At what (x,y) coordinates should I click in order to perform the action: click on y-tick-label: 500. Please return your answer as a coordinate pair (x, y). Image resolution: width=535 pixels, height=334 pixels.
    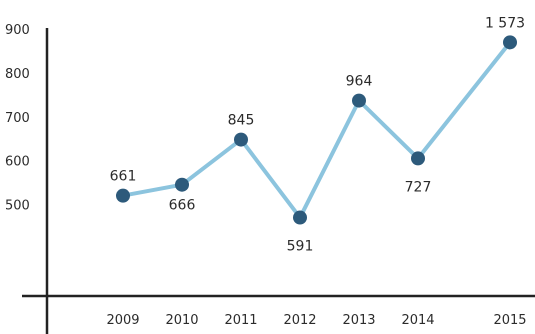
    Looking at the image, I should click on (17, 205).